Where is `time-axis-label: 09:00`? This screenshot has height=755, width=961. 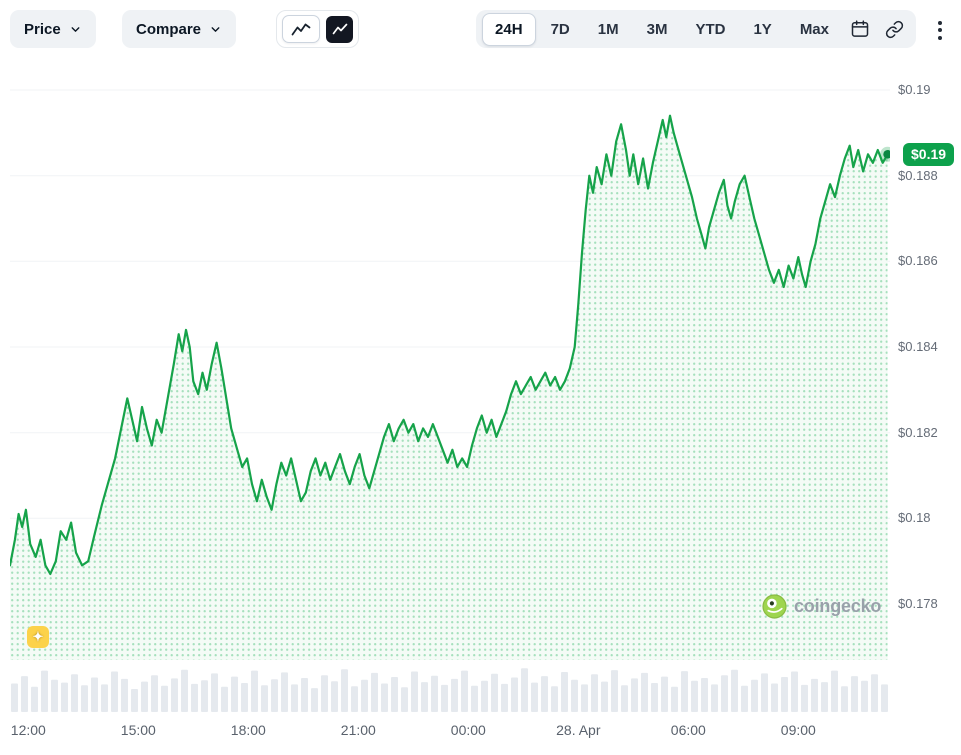
time-axis-label: 09:00 is located at coordinates (798, 730).